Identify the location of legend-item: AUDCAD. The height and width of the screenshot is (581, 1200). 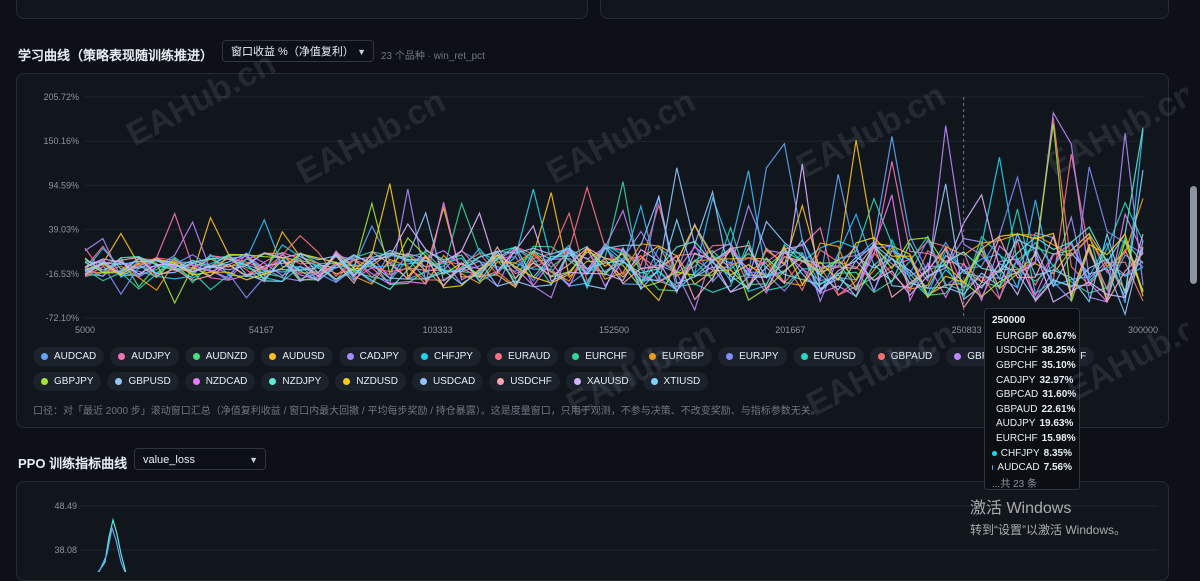
(69, 356).